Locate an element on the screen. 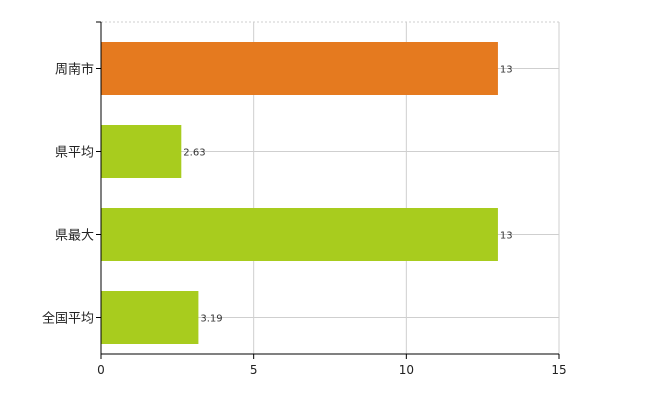 The image size is (650, 400). data-label: 2.63 is located at coordinates (194, 153).